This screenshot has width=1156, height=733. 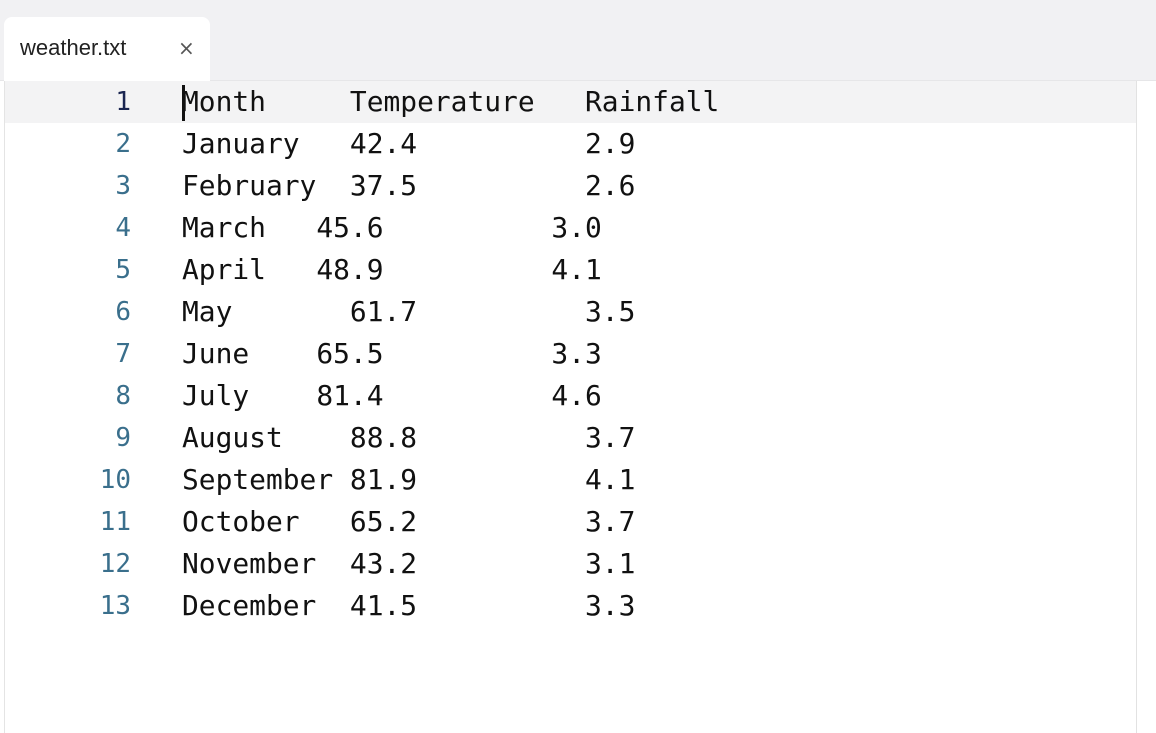 I want to click on code-line: 2 January 42.4 2.9, so click(x=571, y=144).